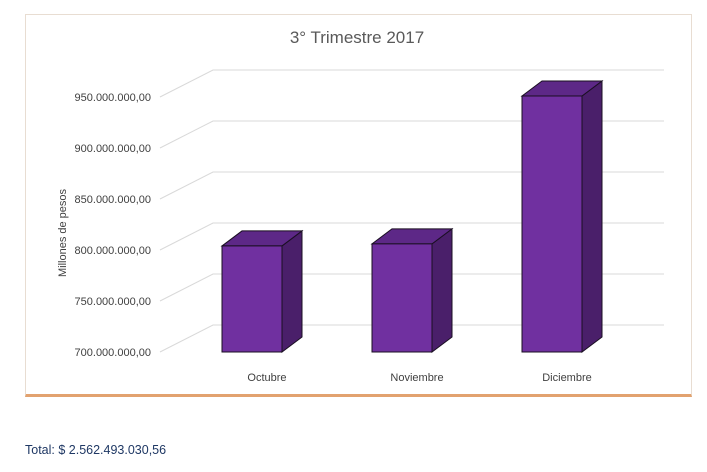 This screenshot has width=707, height=472. Describe the element at coordinates (113, 302) in the screenshot. I see `y-tick-label: 750.000.000,00` at that location.